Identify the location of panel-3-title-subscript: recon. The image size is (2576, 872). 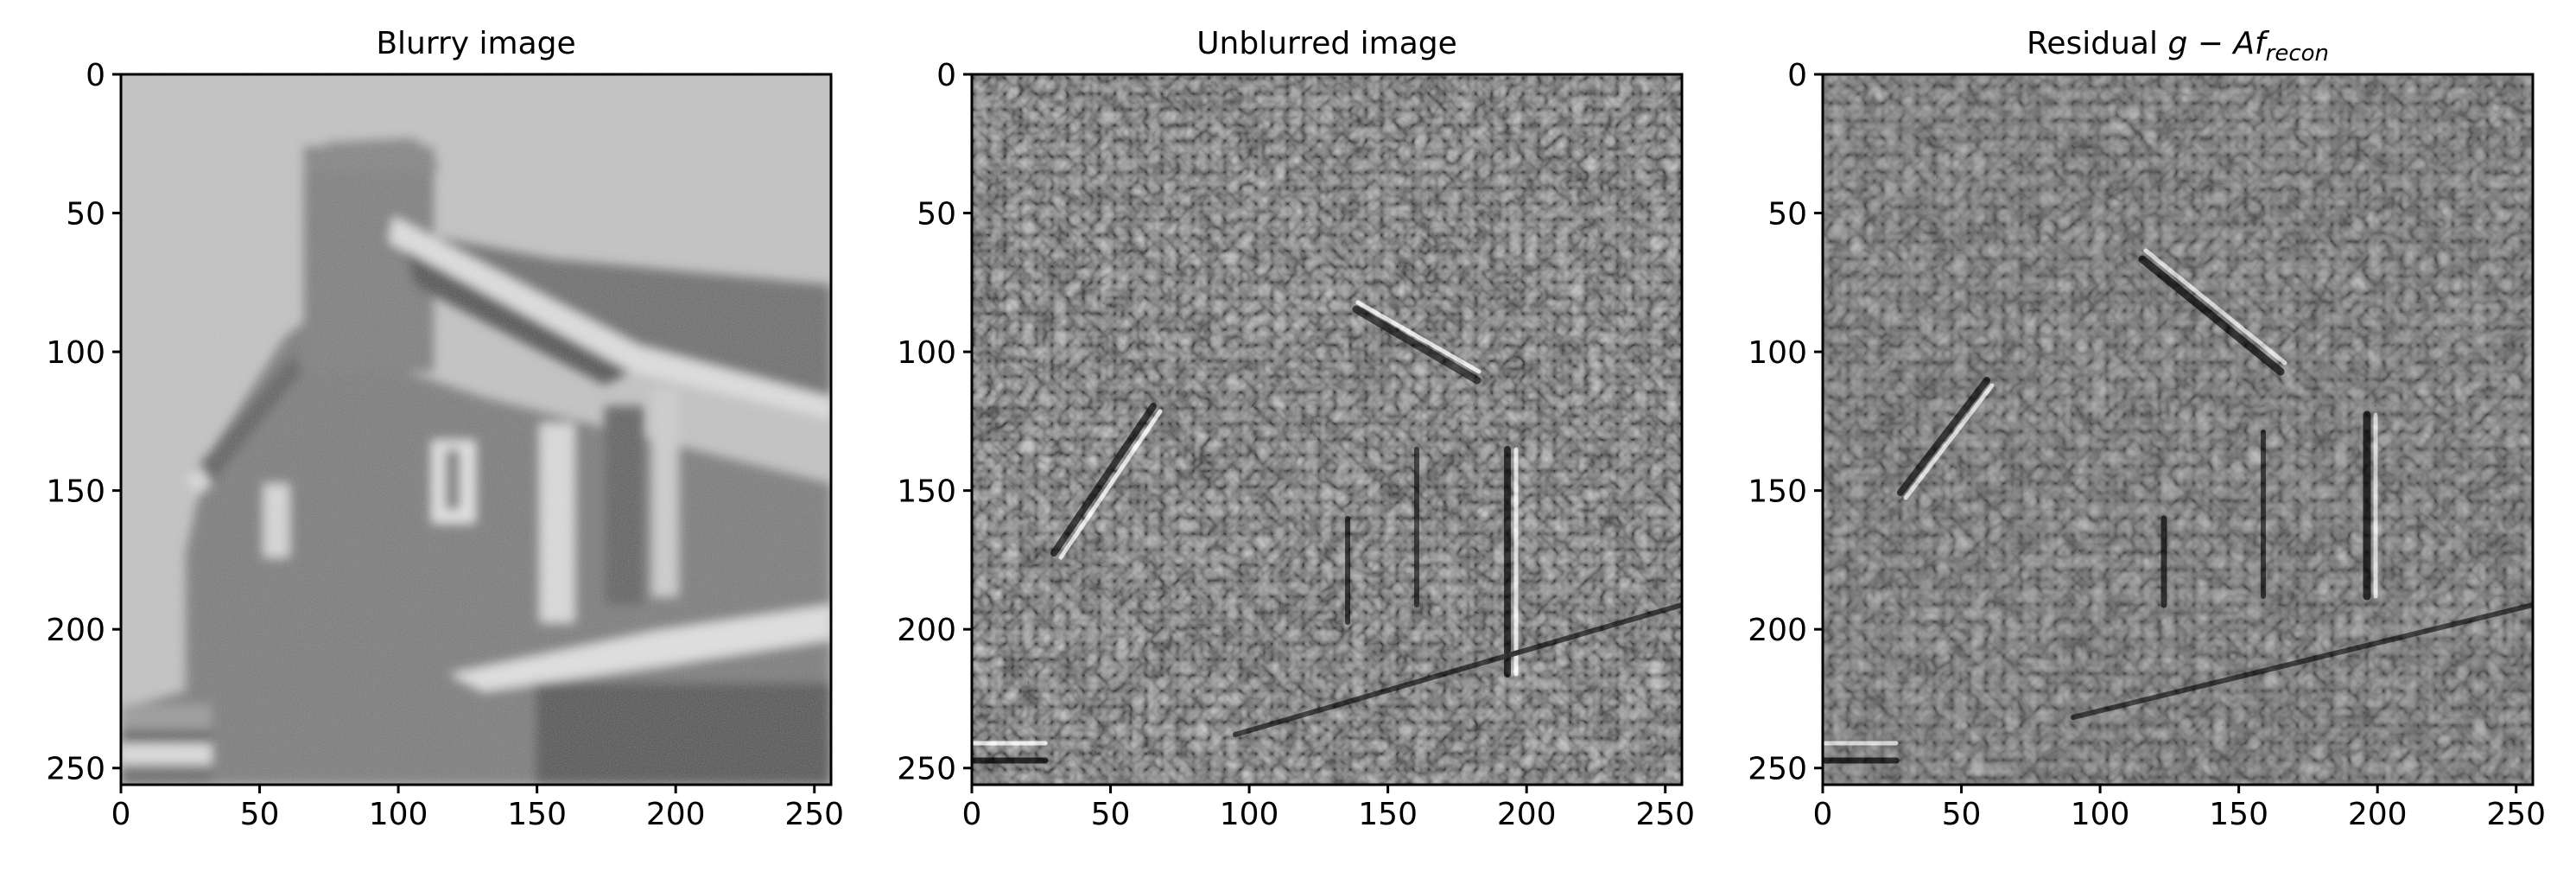
(2297, 54).